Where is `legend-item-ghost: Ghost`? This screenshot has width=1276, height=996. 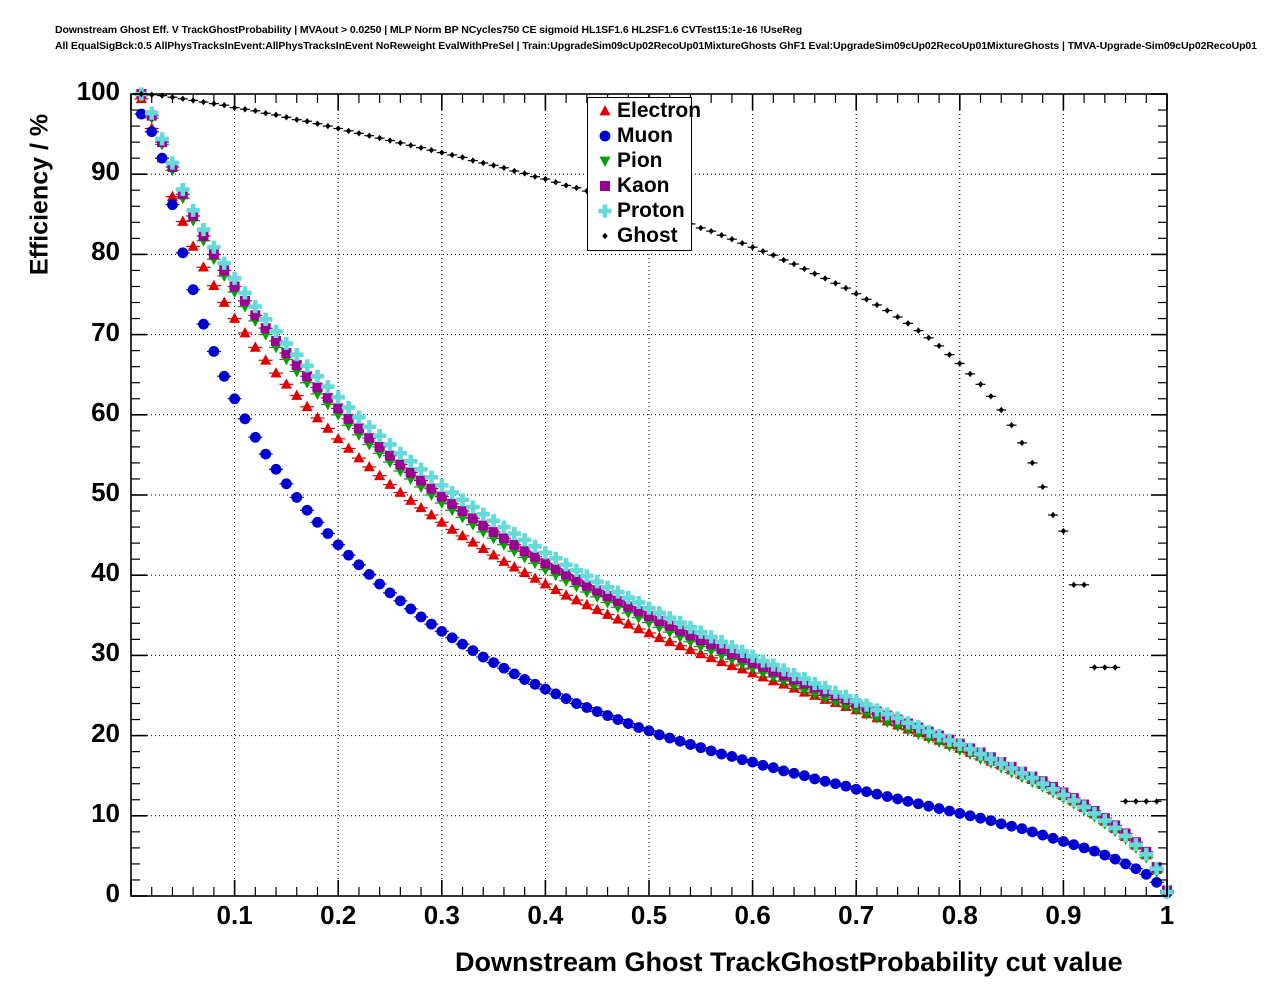 legend-item-ghost: Ghost is located at coordinates (639, 235).